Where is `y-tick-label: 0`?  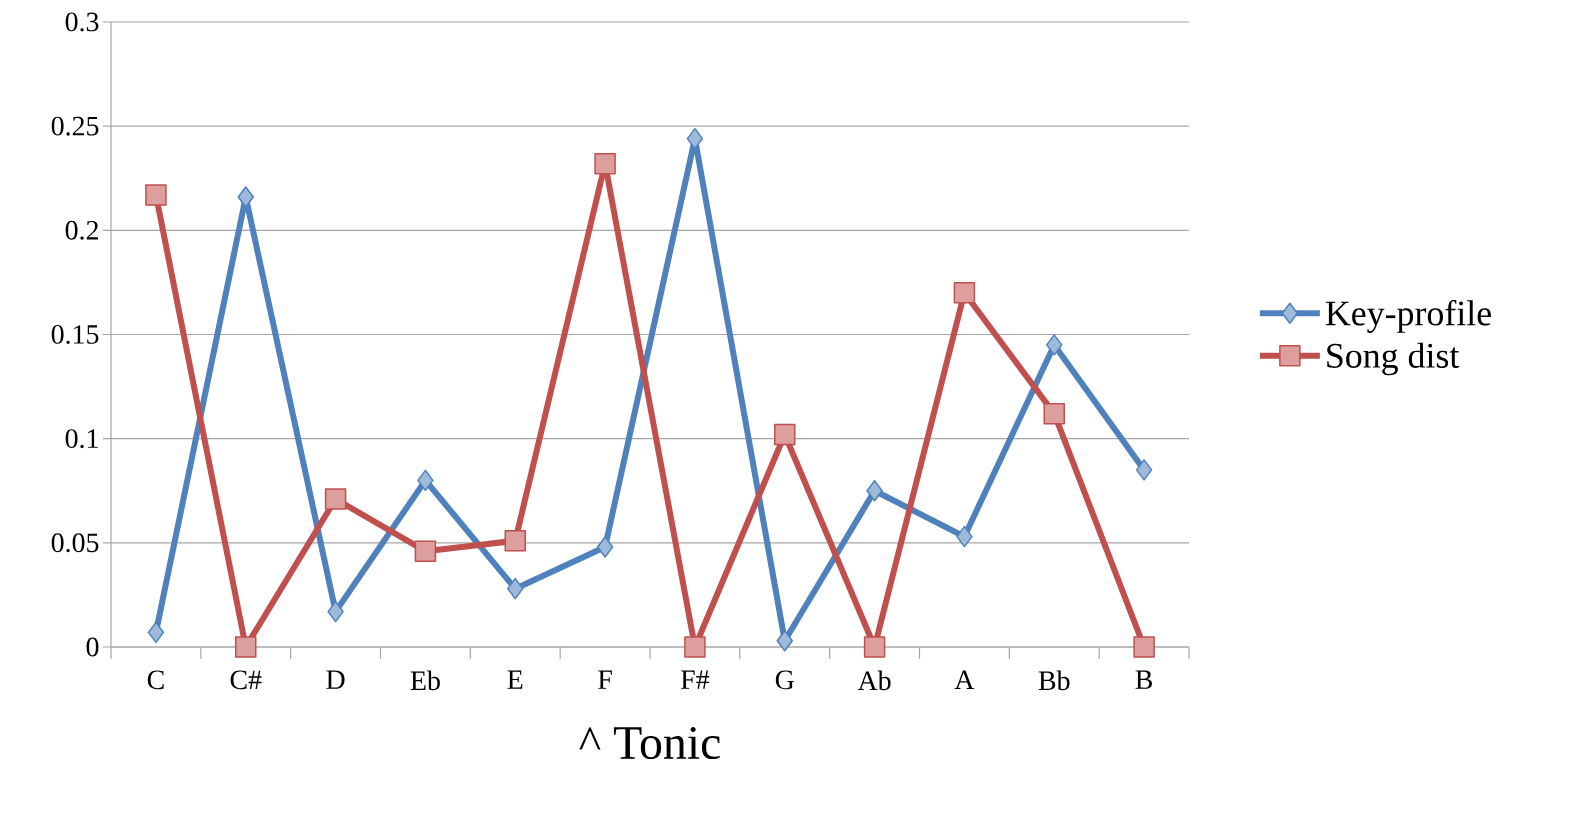
y-tick-label: 0 is located at coordinates (92, 647).